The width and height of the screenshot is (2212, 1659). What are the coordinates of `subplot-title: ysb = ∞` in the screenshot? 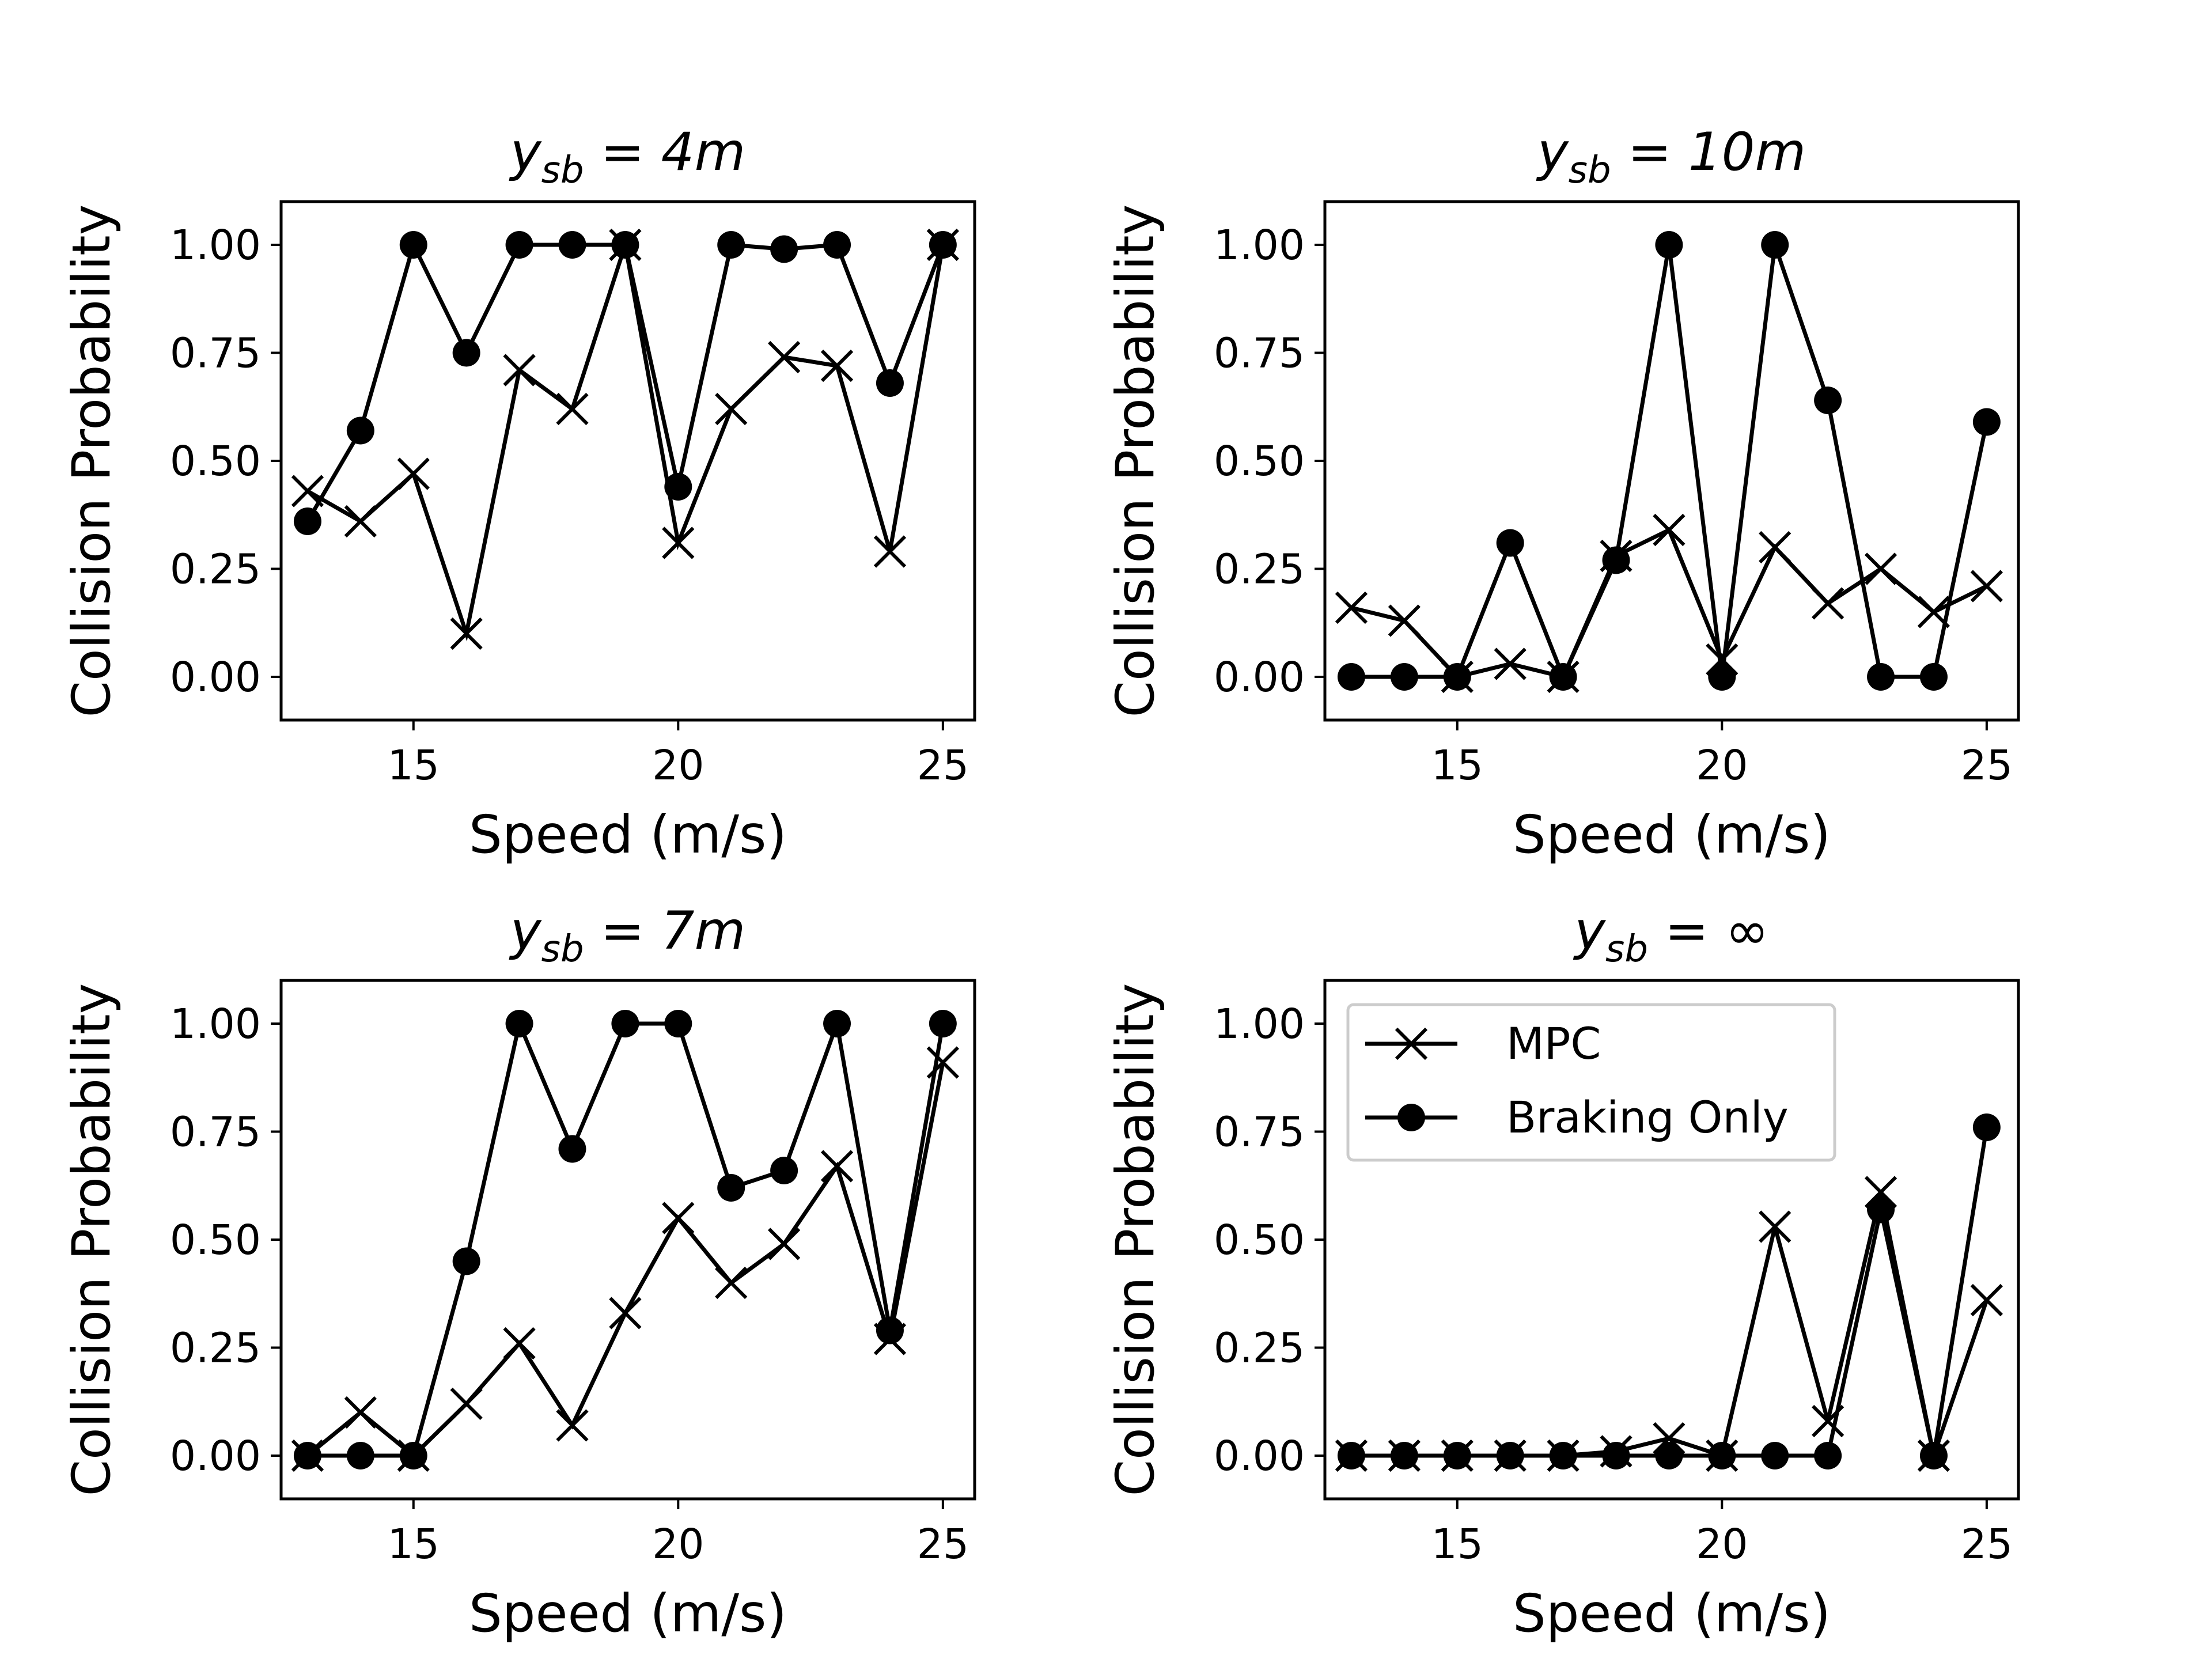 It's located at (1671, 936).